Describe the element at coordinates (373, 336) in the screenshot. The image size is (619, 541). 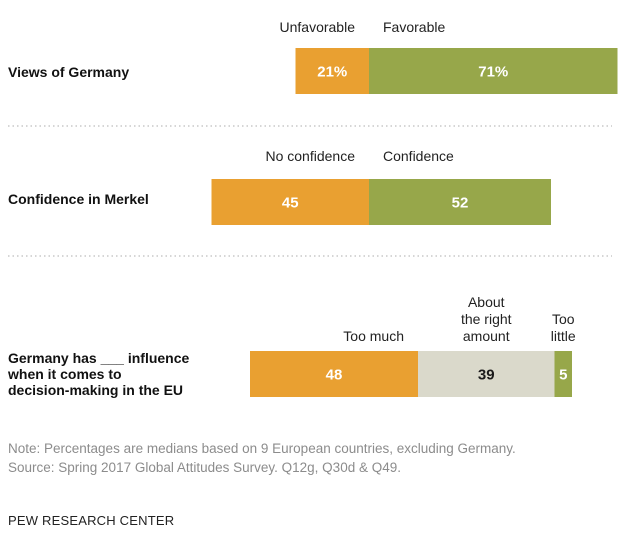
I see `series-label: Too much` at that location.